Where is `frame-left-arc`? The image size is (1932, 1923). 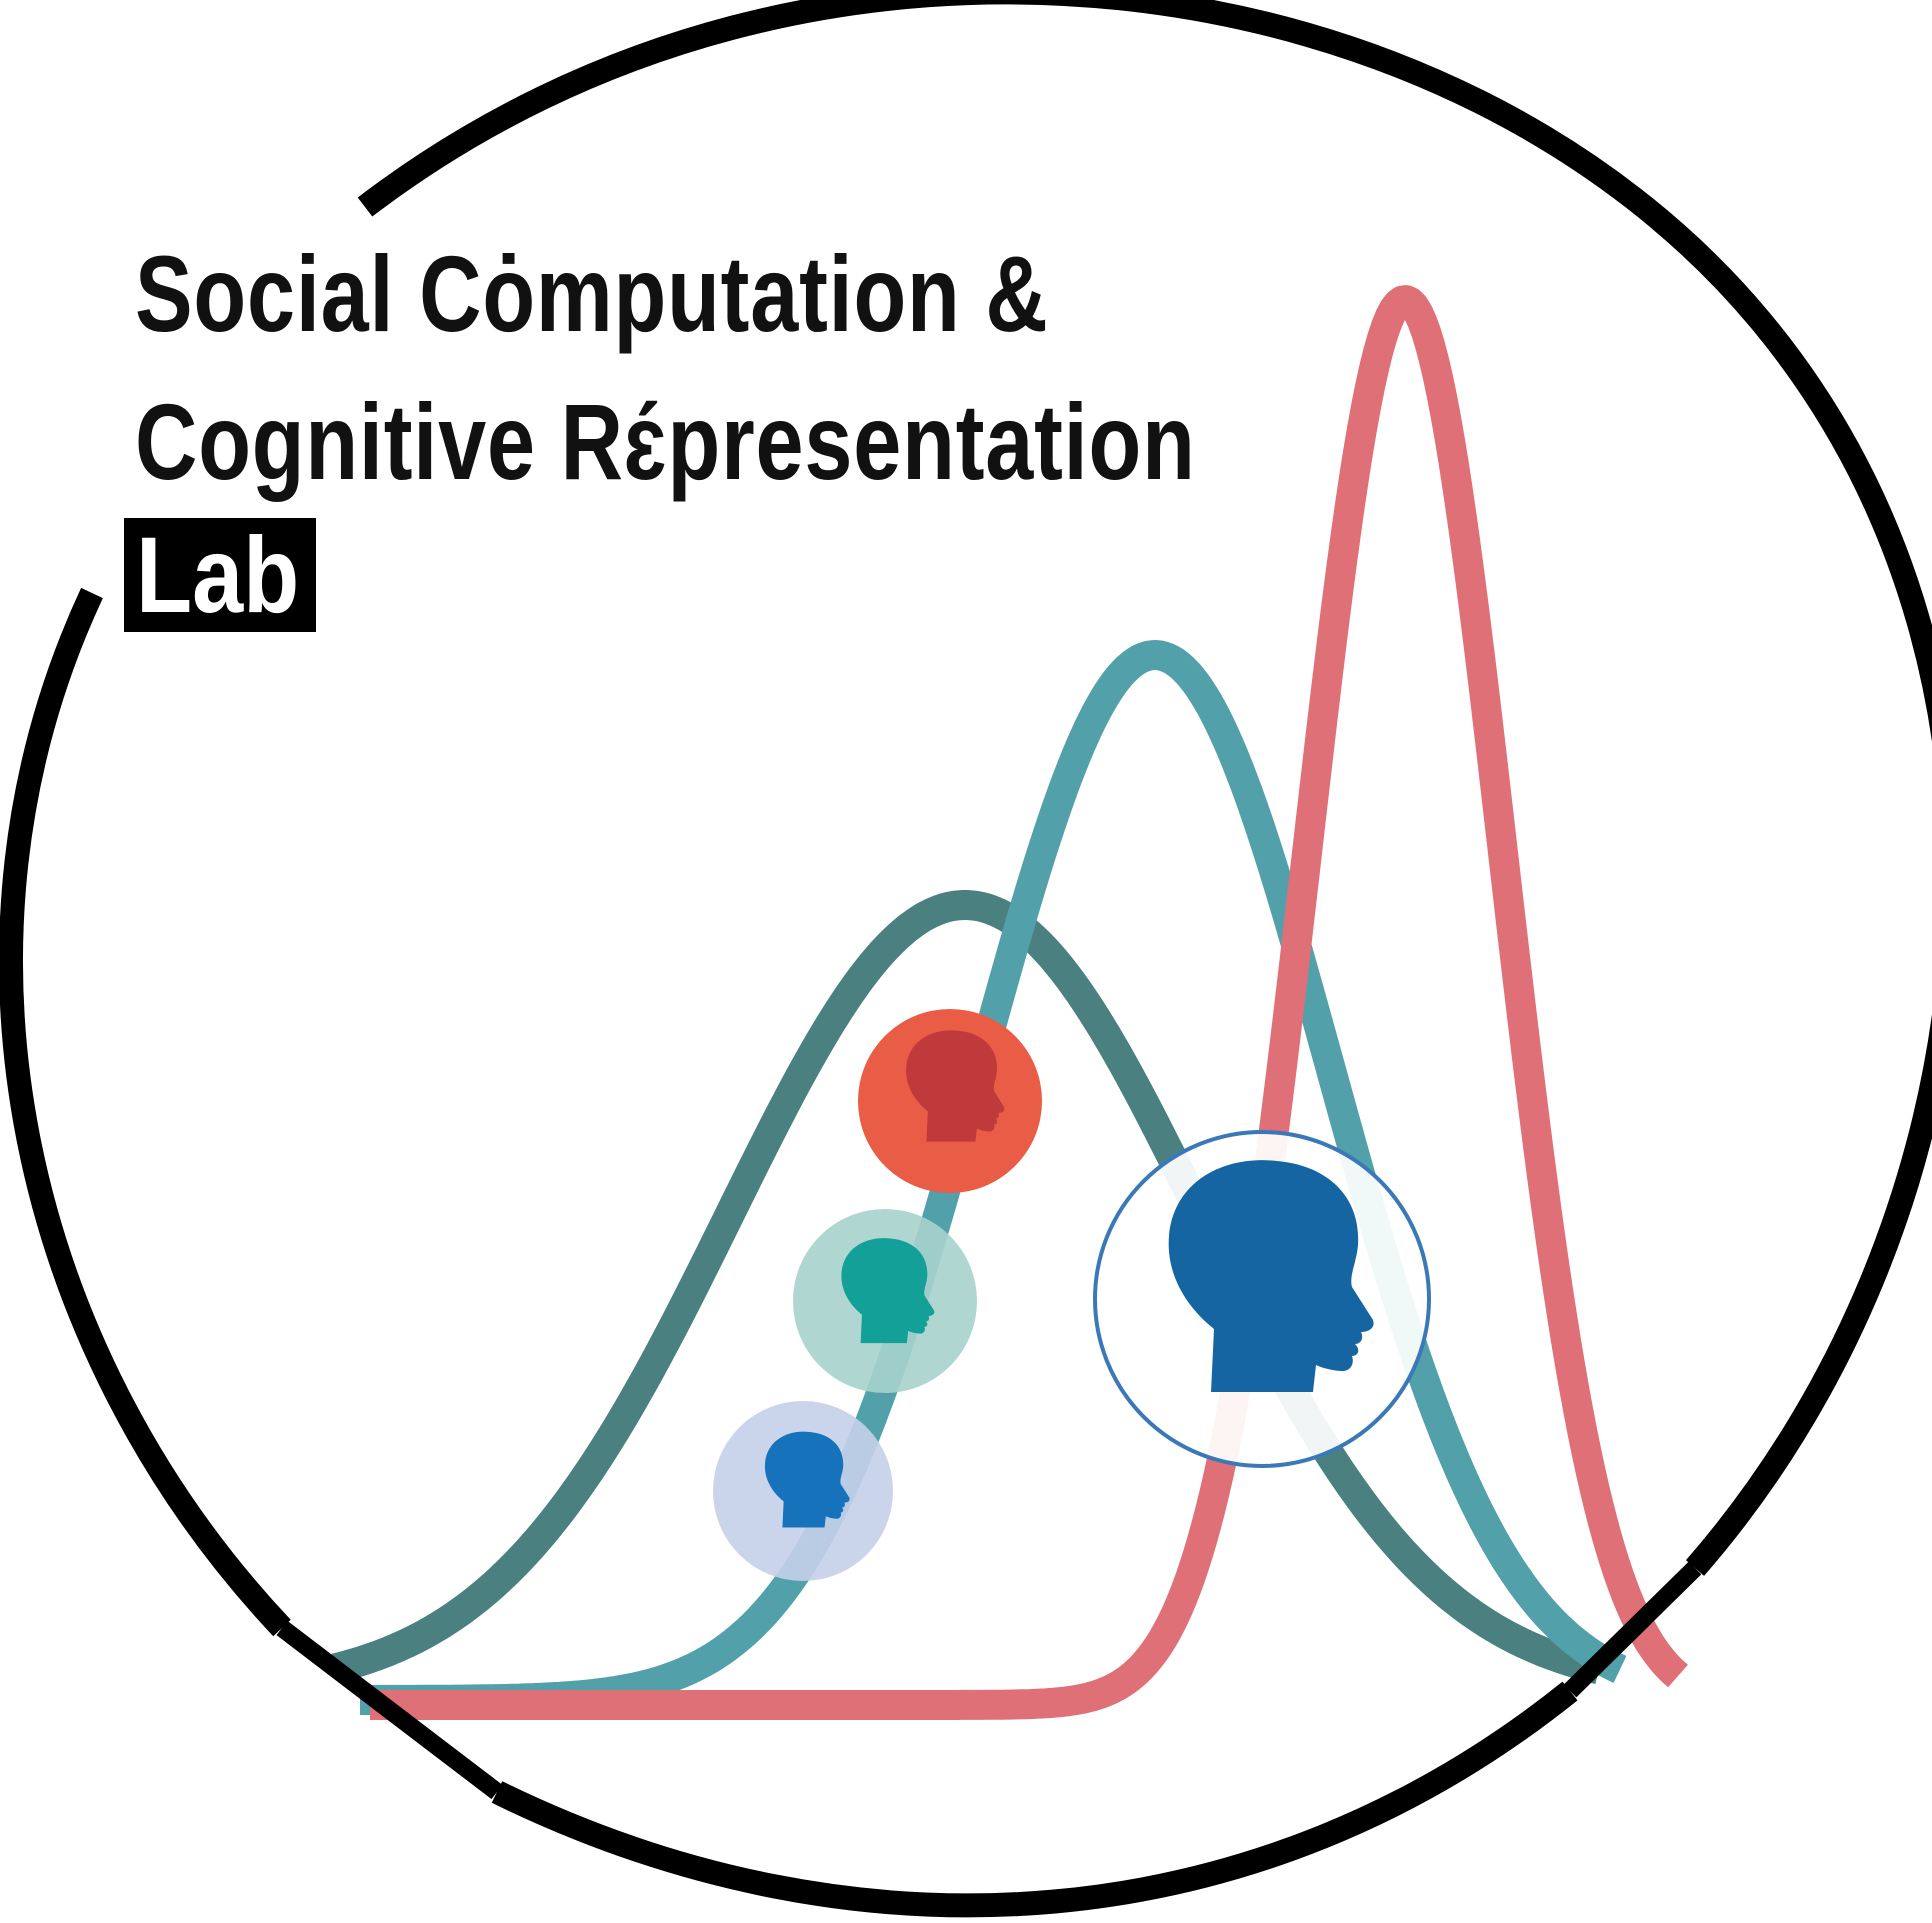
frame-left-arc is located at coordinates (145, 1112).